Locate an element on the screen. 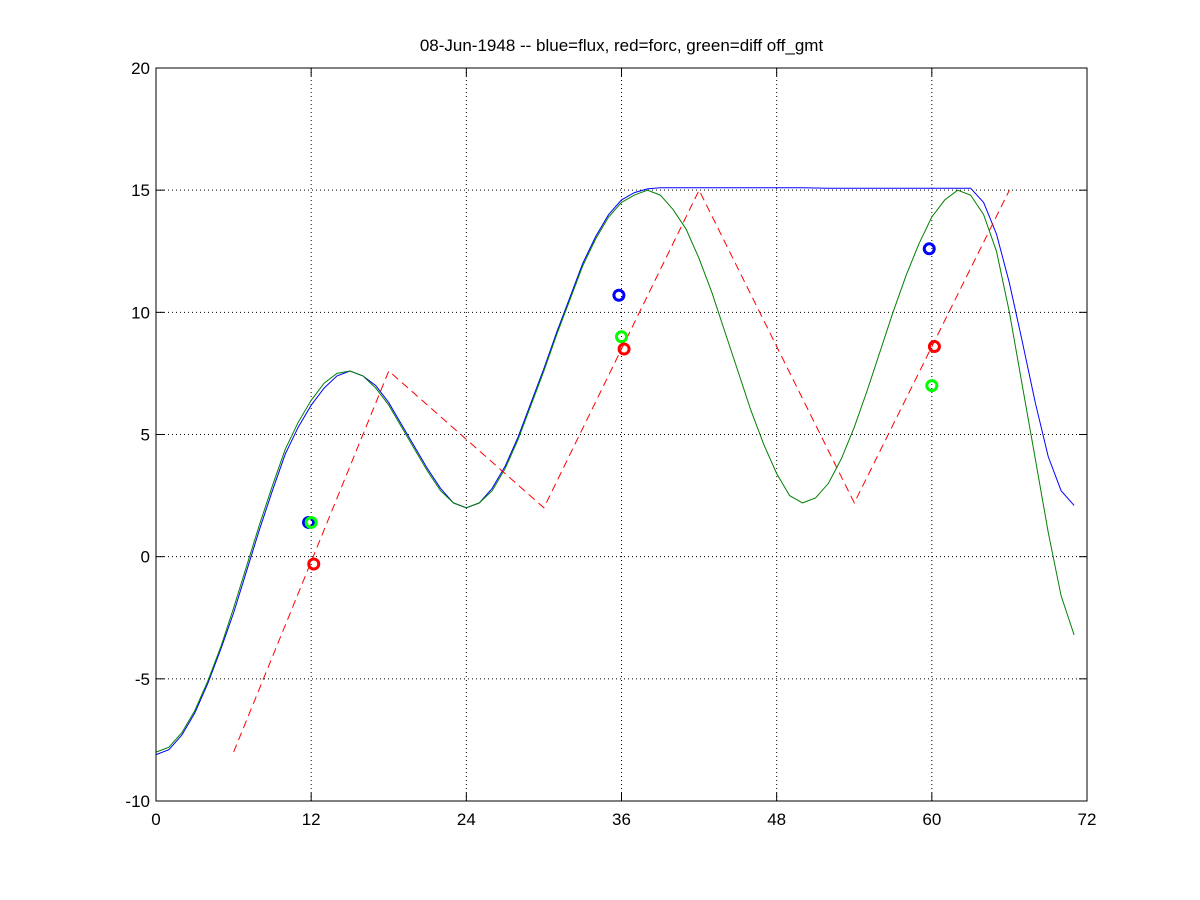 The height and width of the screenshot is (900, 1200). x-tick-label: 48 is located at coordinates (776, 819).